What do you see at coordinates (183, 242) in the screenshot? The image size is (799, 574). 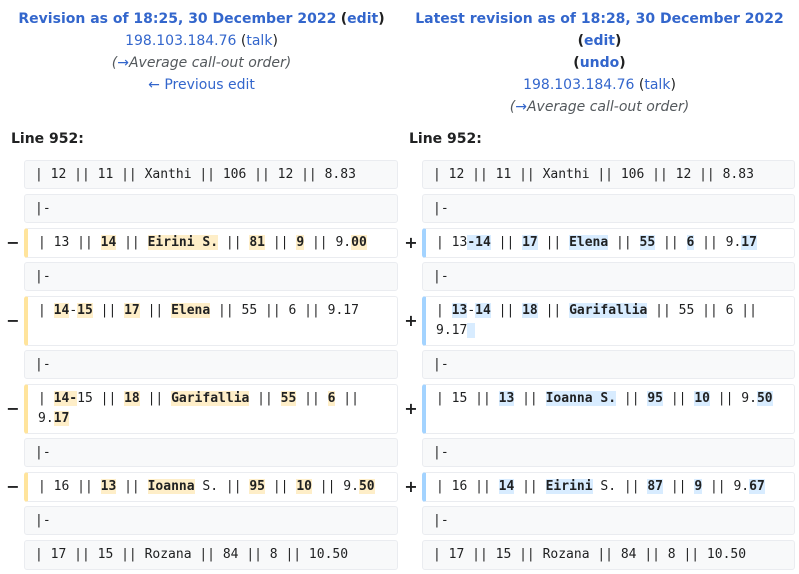 I see `changed-text: Eirini S.` at bounding box center [183, 242].